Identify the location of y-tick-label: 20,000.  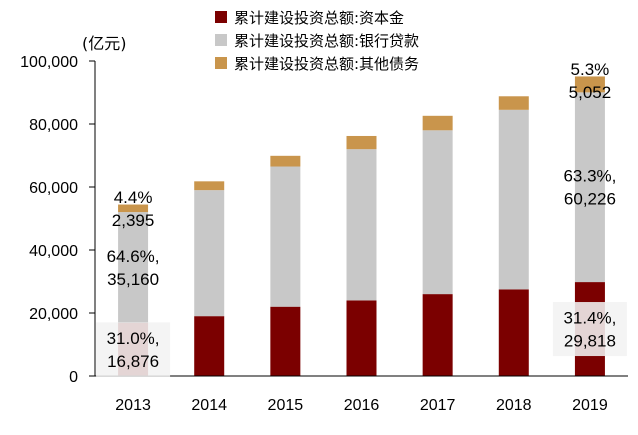
(53, 314).